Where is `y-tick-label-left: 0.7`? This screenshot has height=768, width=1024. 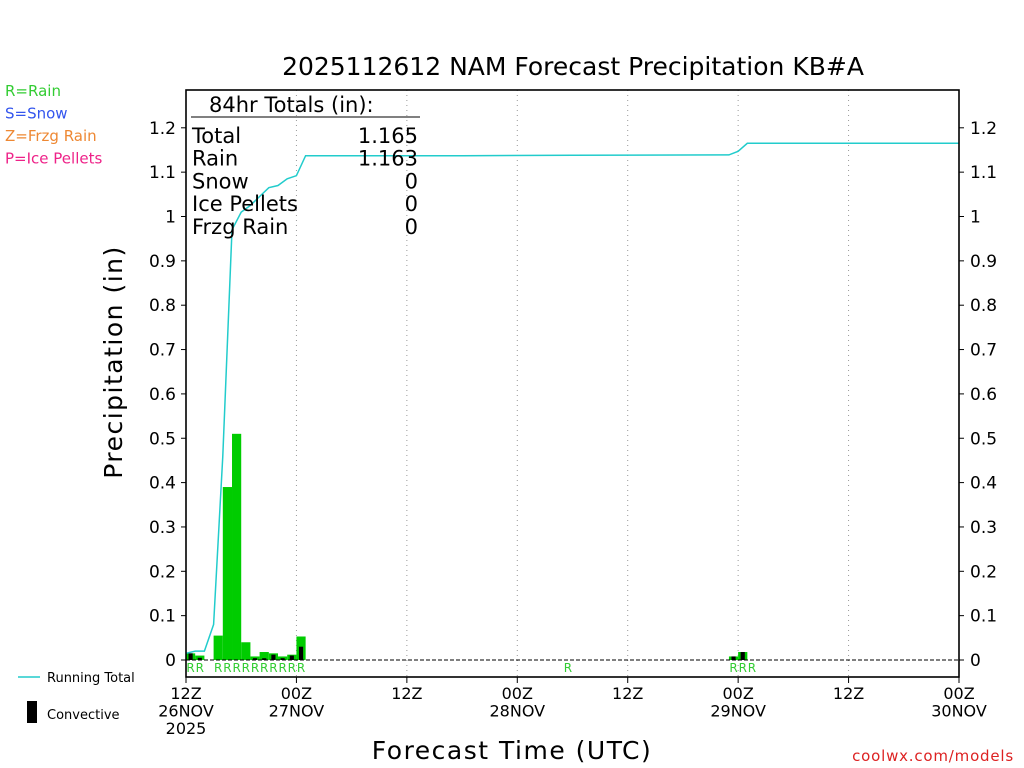
y-tick-label-left: 0.7 is located at coordinates (162, 351).